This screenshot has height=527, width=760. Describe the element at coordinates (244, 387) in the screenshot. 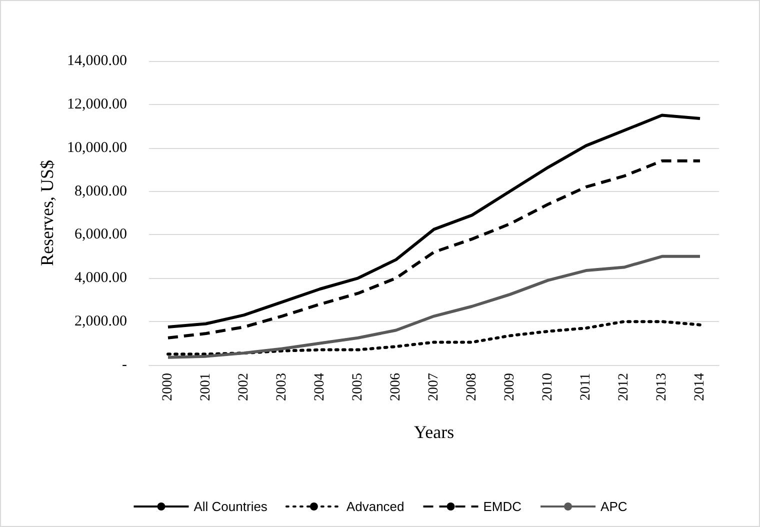

I see `x-tick-label: 2002` at that location.